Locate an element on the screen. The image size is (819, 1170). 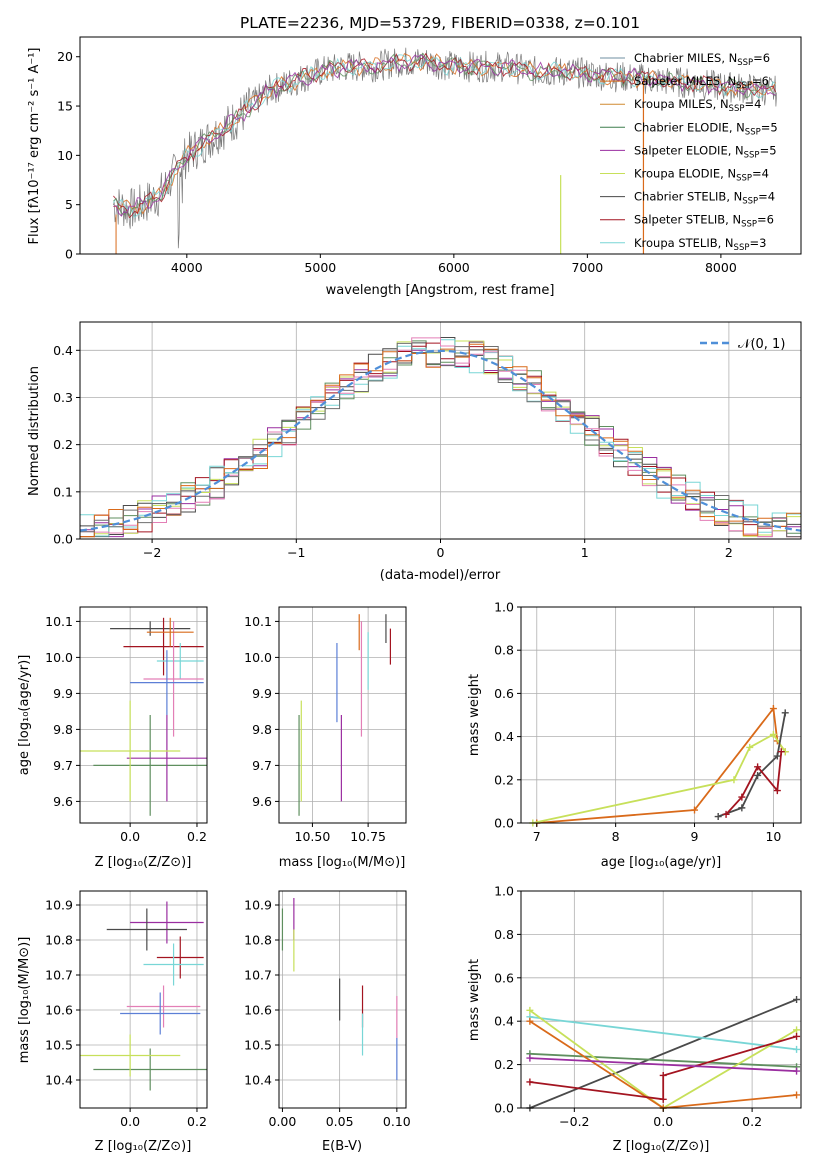
legend-label: Chabrier MILES, NSSP=6 is located at coordinates (702, 59).